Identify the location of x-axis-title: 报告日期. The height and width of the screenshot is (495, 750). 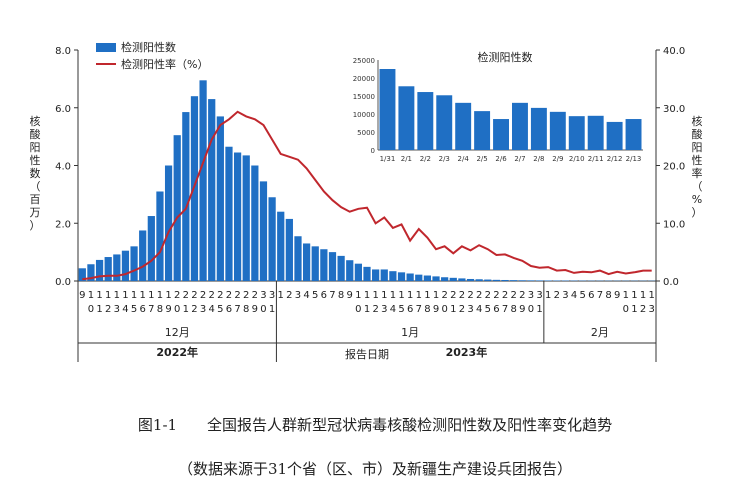
(367, 354).